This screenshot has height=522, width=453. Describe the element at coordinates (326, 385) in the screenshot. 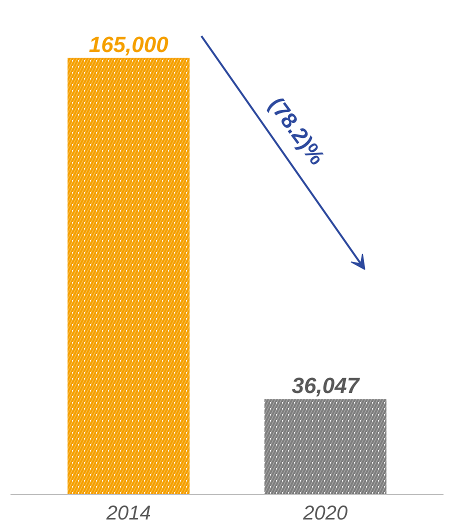

I see `data-label: 36,047` at that location.